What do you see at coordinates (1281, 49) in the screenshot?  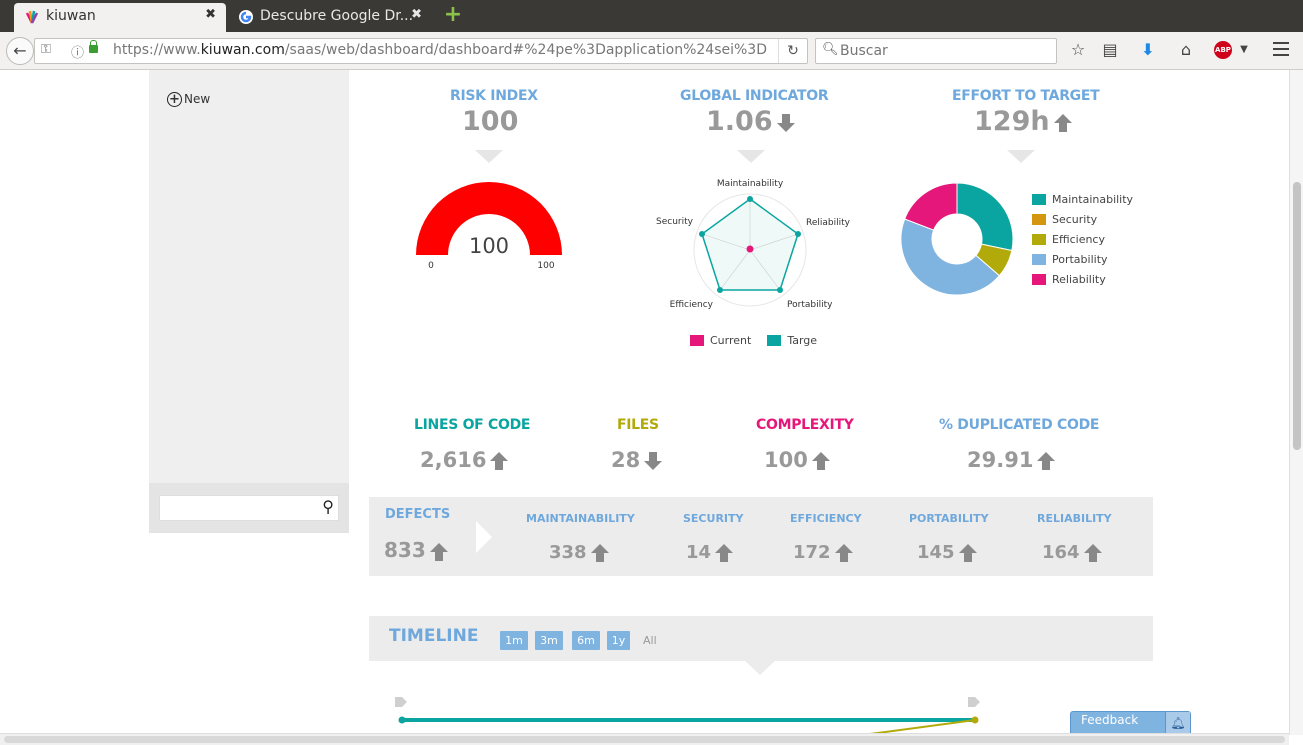 I see `menu-icon` at bounding box center [1281, 49].